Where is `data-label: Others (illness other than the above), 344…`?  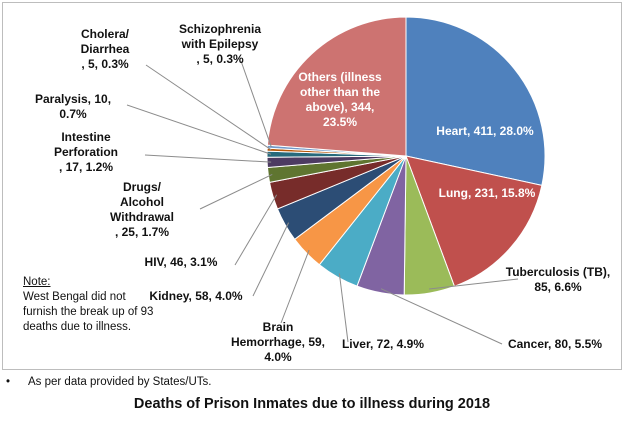
data-label: Others (illness other than the above), 344… is located at coordinates (340, 99).